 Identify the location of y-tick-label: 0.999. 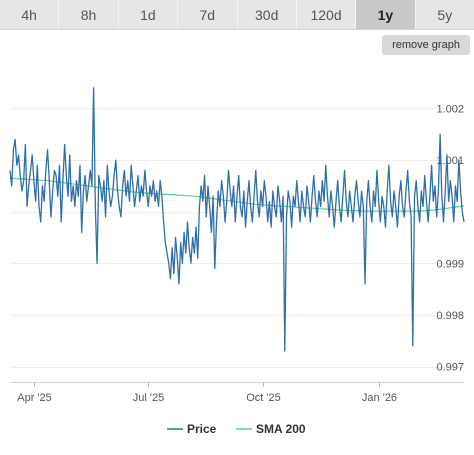
(450, 264).